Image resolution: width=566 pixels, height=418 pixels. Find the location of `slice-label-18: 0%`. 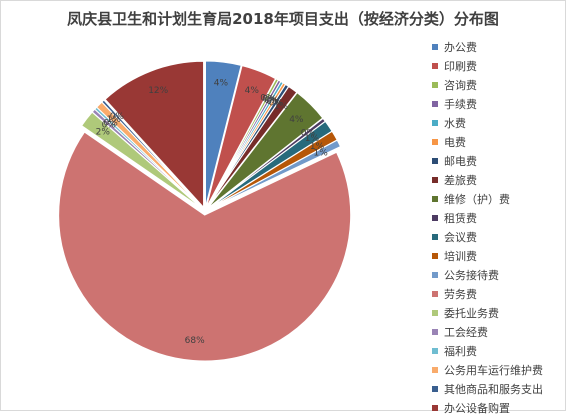

slice-label-18: 0% is located at coordinates (117, 117).